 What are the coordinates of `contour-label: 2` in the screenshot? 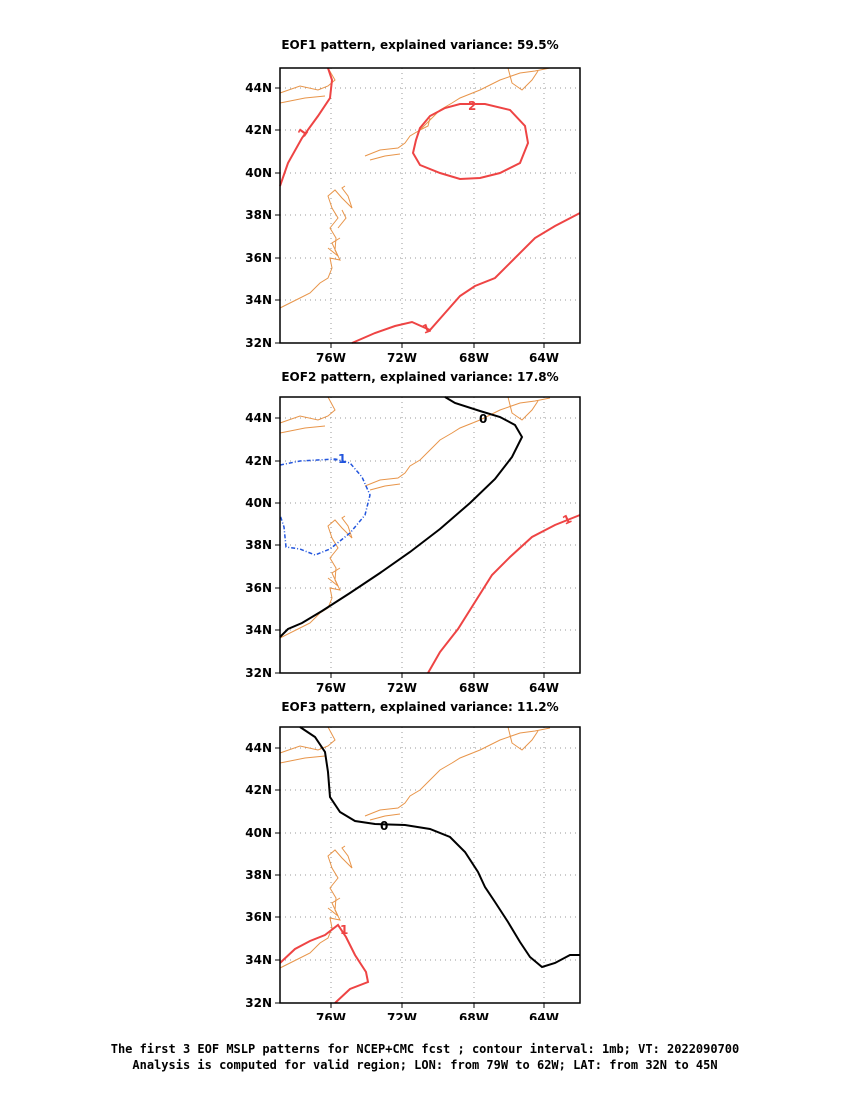 It's located at (472, 106).